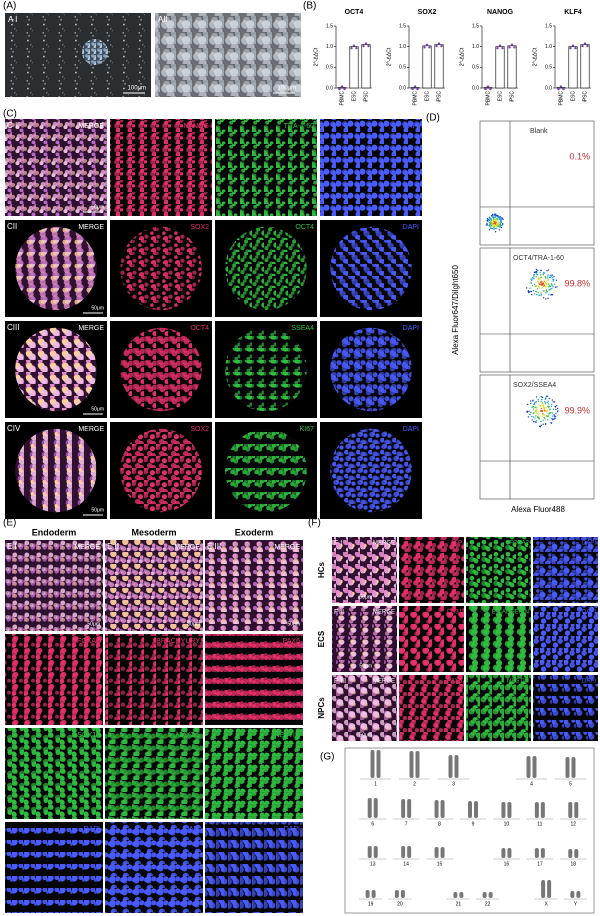 The image size is (600, 916). What do you see at coordinates (329, 88) in the screenshot?
I see `y-tick-label: 0.0` at bounding box center [329, 88].